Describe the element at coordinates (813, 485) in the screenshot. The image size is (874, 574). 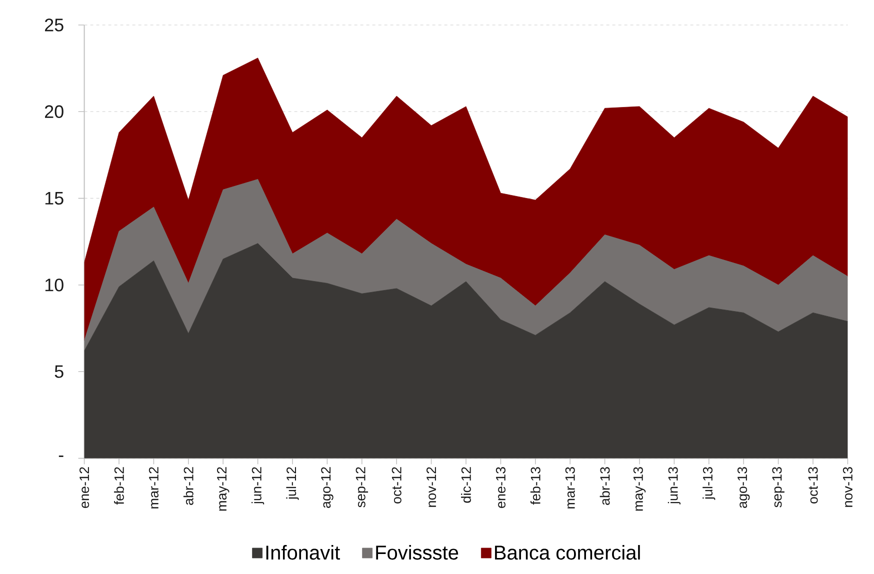
I see `x-tick-label: oct-13` at that location.